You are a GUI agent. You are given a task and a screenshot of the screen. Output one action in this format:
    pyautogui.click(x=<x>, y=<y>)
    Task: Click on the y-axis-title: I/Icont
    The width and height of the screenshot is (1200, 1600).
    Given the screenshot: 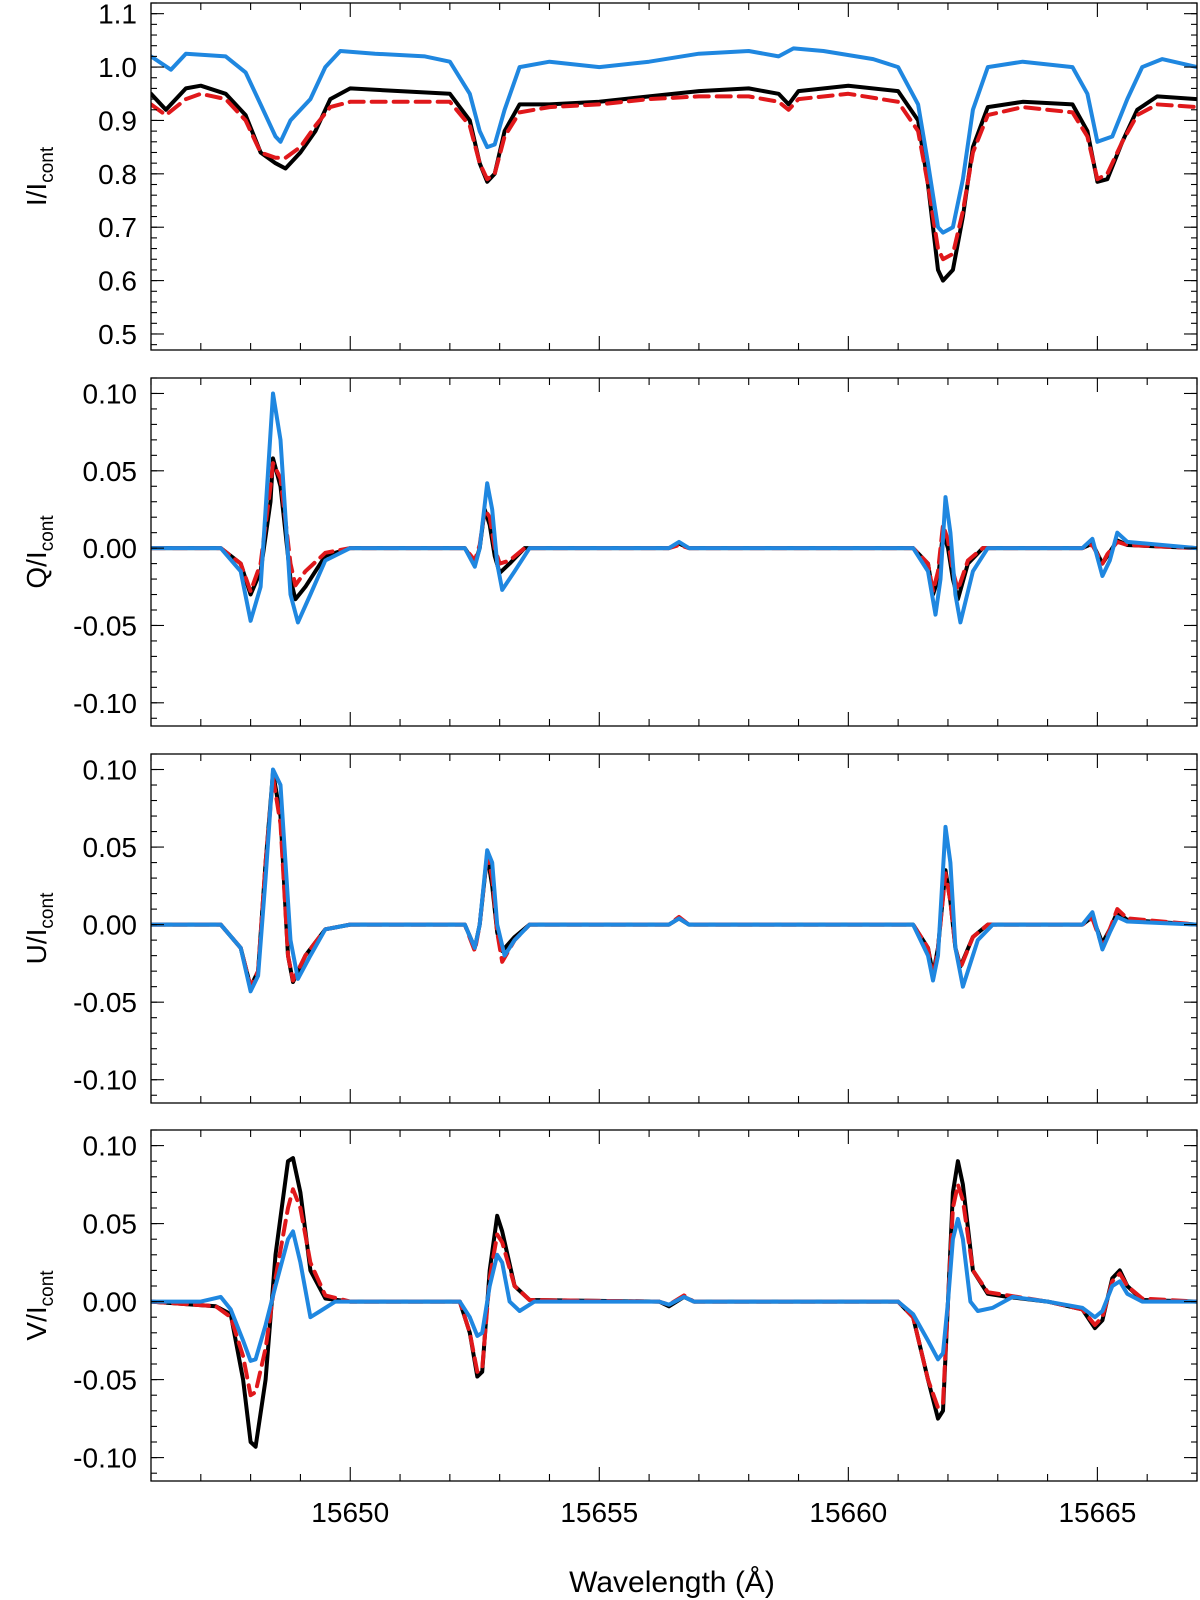 What is the action you would take?
    pyautogui.click(x=39, y=176)
    